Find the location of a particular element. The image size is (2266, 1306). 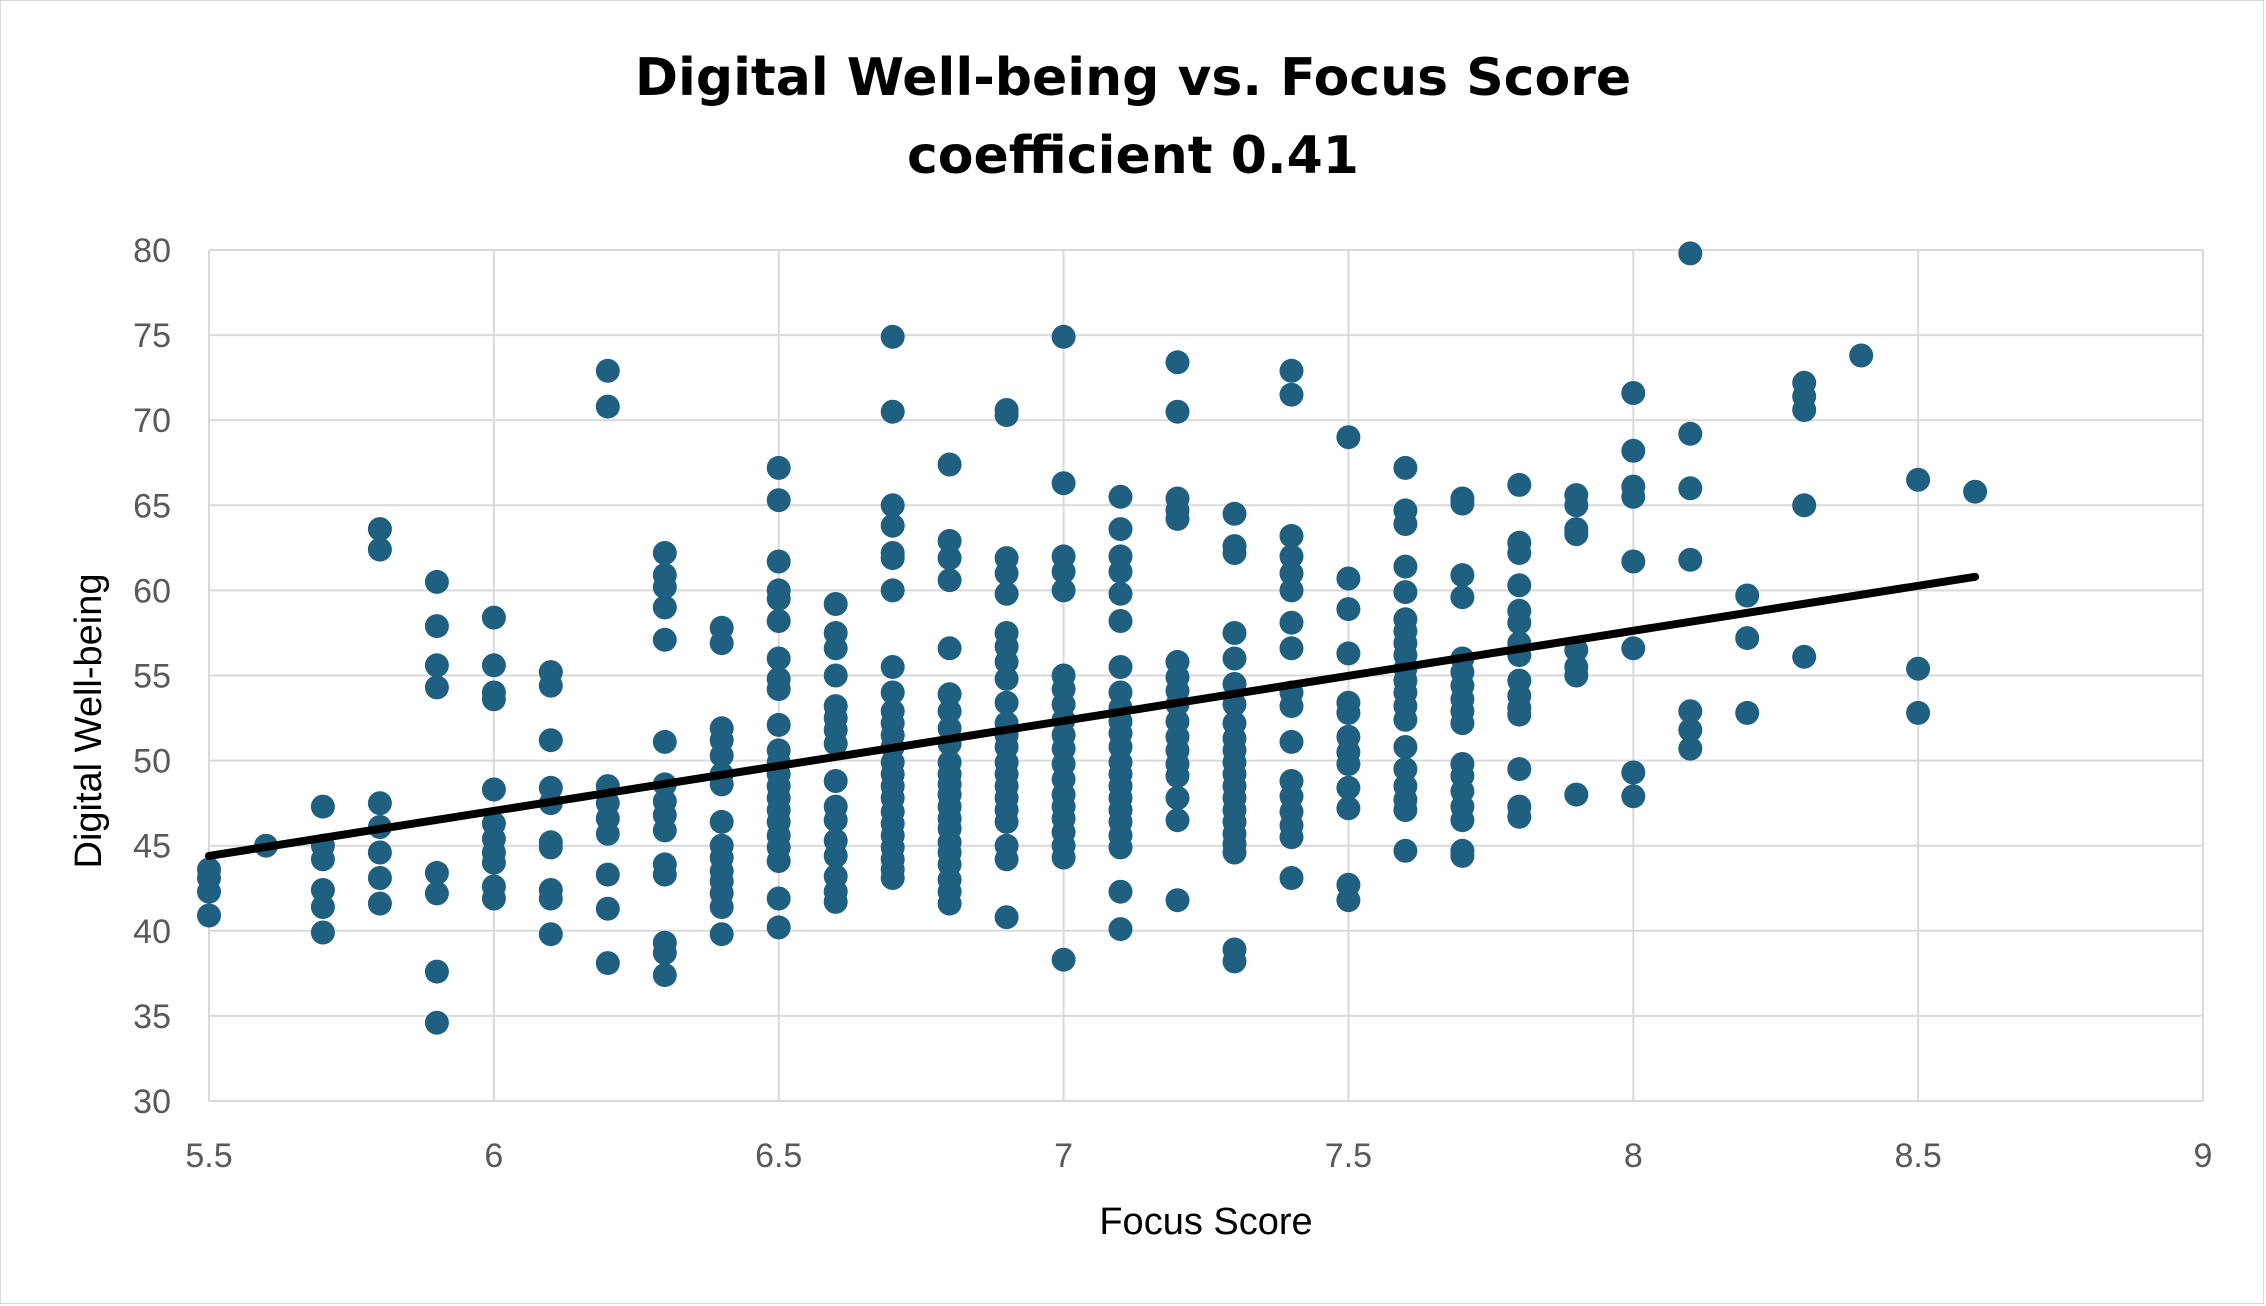

y-tick-label: 80 is located at coordinates (152, 251).